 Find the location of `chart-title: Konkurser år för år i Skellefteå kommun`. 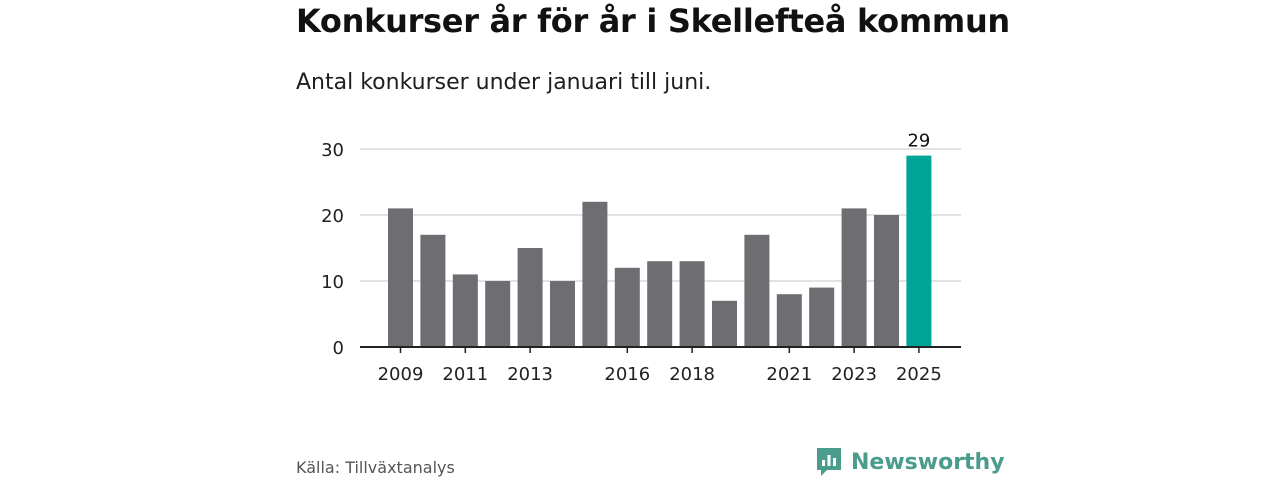

chart-title: Konkurser år för år i Skellefteå kommun is located at coordinates (653, 21).